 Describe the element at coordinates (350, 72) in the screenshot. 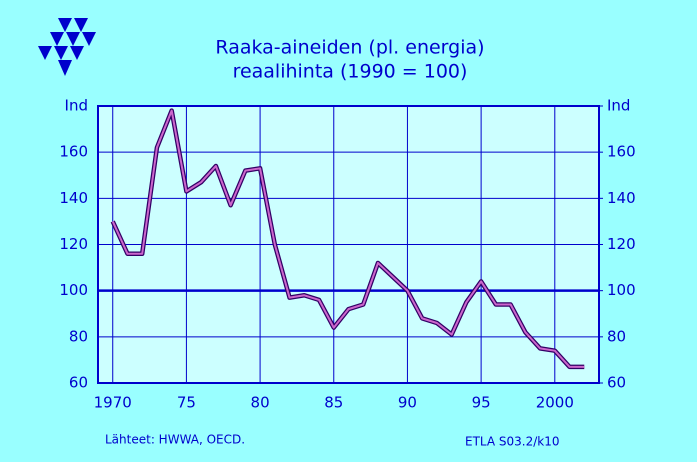

I see `chart-title: reaalihinta (1990 = 100)` at that location.